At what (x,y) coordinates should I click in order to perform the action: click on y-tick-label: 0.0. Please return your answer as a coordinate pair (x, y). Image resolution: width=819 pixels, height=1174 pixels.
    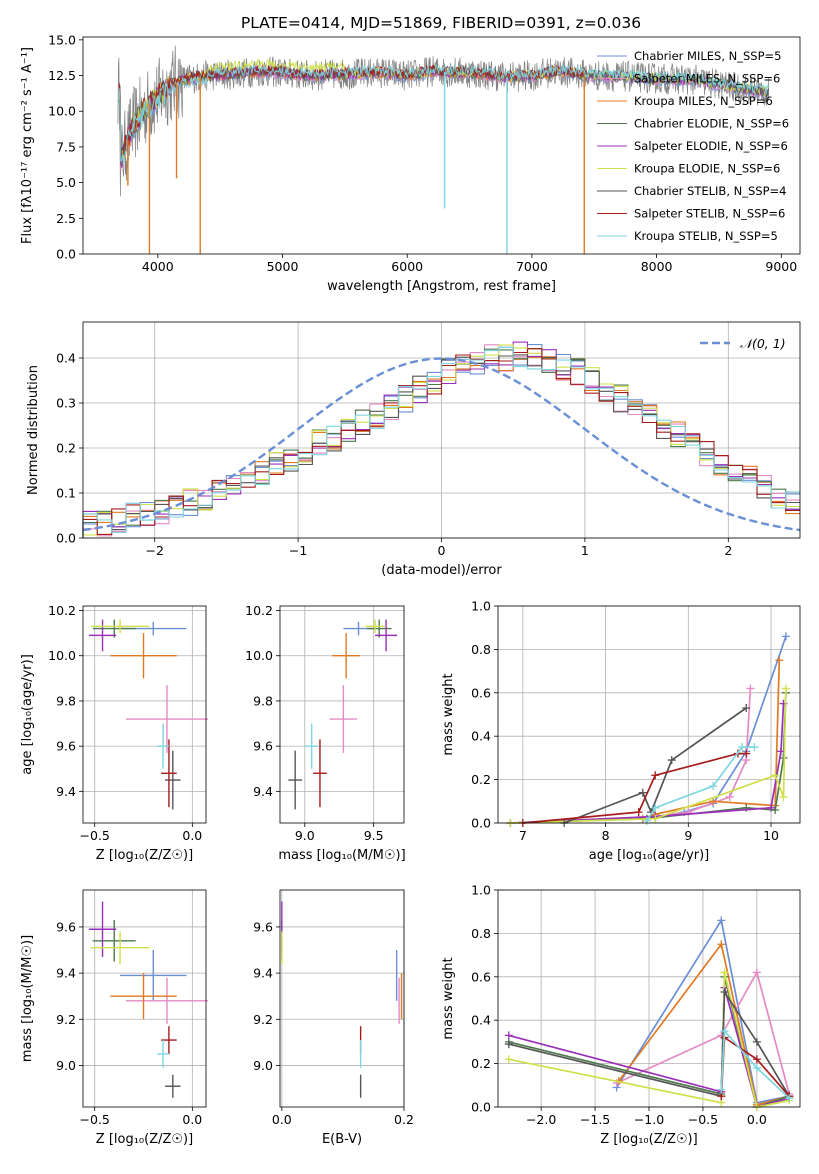
    Looking at the image, I should click on (66, 538).